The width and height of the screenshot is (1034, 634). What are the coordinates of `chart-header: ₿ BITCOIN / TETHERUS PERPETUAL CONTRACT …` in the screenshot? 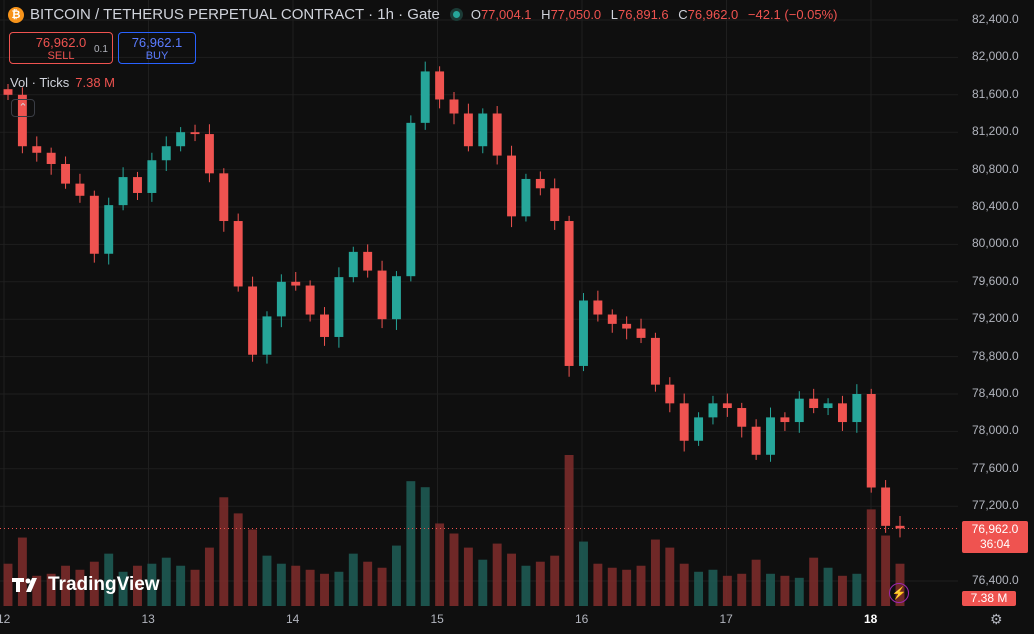 It's located at (426, 14).